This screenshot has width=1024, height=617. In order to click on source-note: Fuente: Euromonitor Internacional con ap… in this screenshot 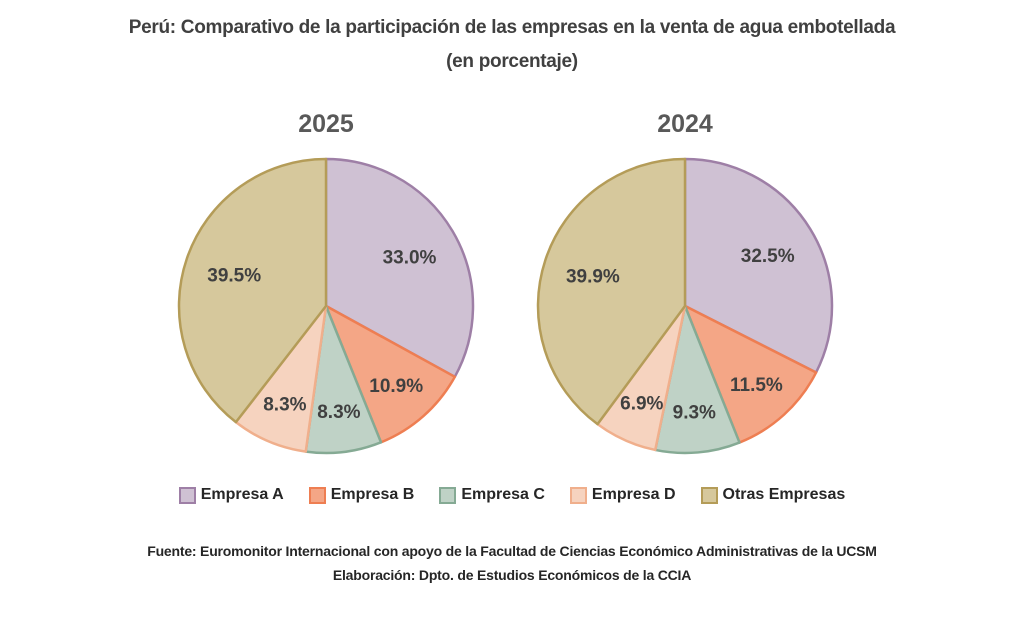, I will do `click(512, 551)`.